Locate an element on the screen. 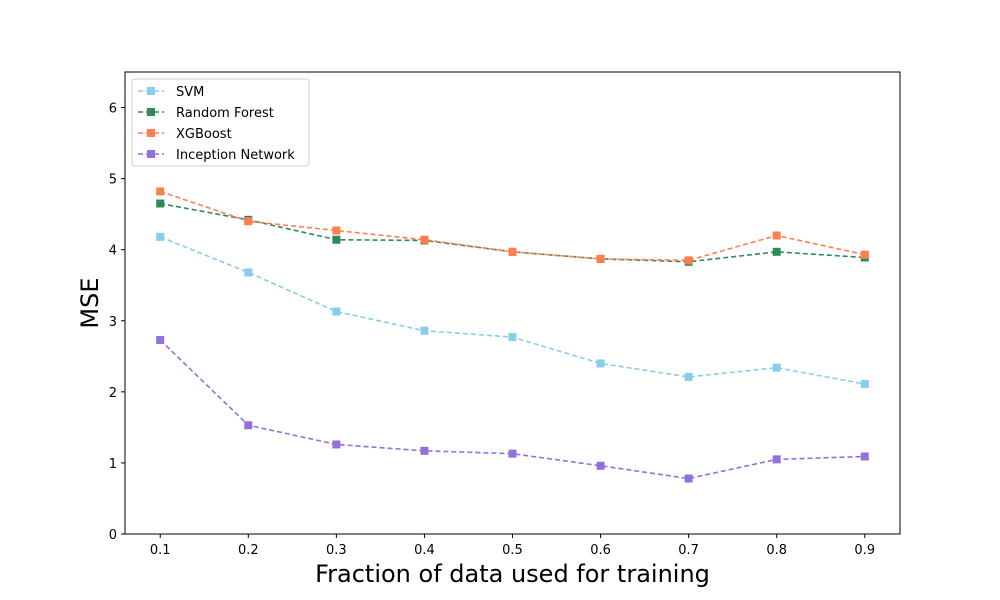 The height and width of the screenshot is (600, 1000). legend-entry: Inception Network is located at coordinates (216, 155).